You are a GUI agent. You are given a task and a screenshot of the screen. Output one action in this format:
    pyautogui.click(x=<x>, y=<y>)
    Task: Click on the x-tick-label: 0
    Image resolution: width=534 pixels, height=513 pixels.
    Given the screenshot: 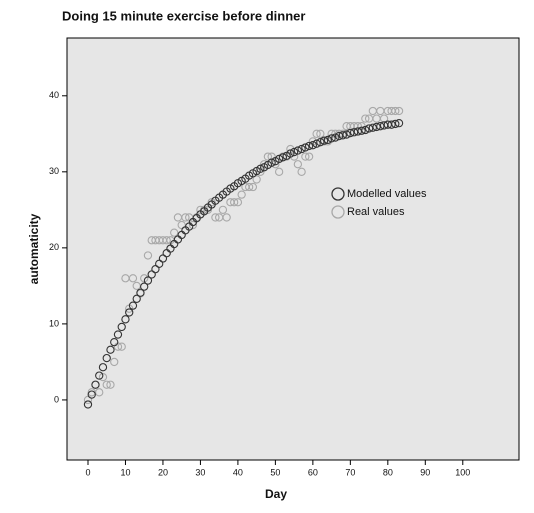 What is the action you would take?
    pyautogui.click(x=87, y=472)
    